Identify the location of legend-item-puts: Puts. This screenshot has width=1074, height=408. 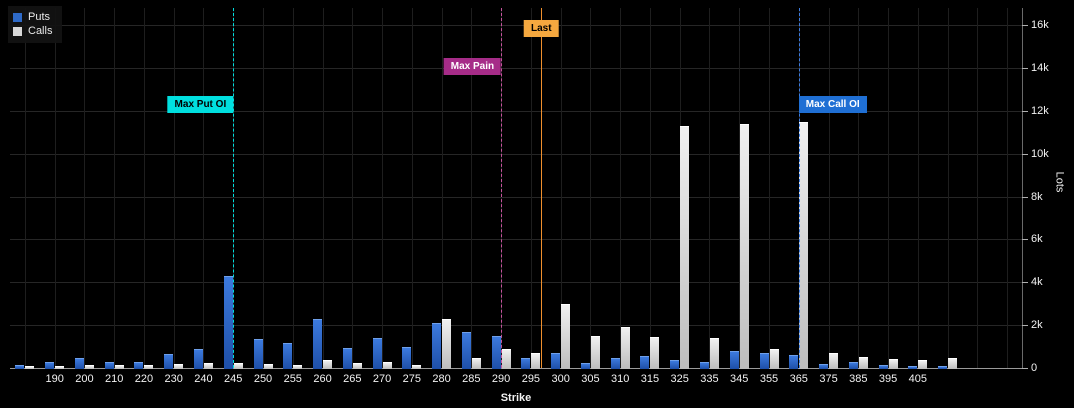
(32, 17).